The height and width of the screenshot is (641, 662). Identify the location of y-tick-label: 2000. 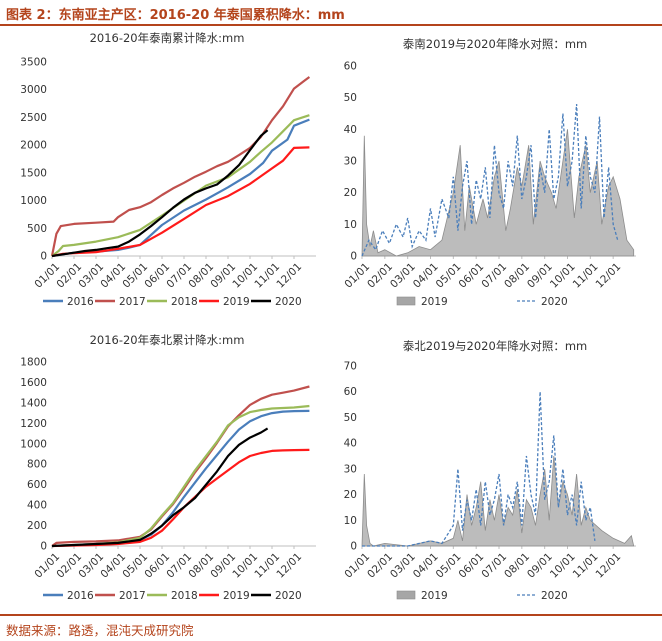
(33, 146).